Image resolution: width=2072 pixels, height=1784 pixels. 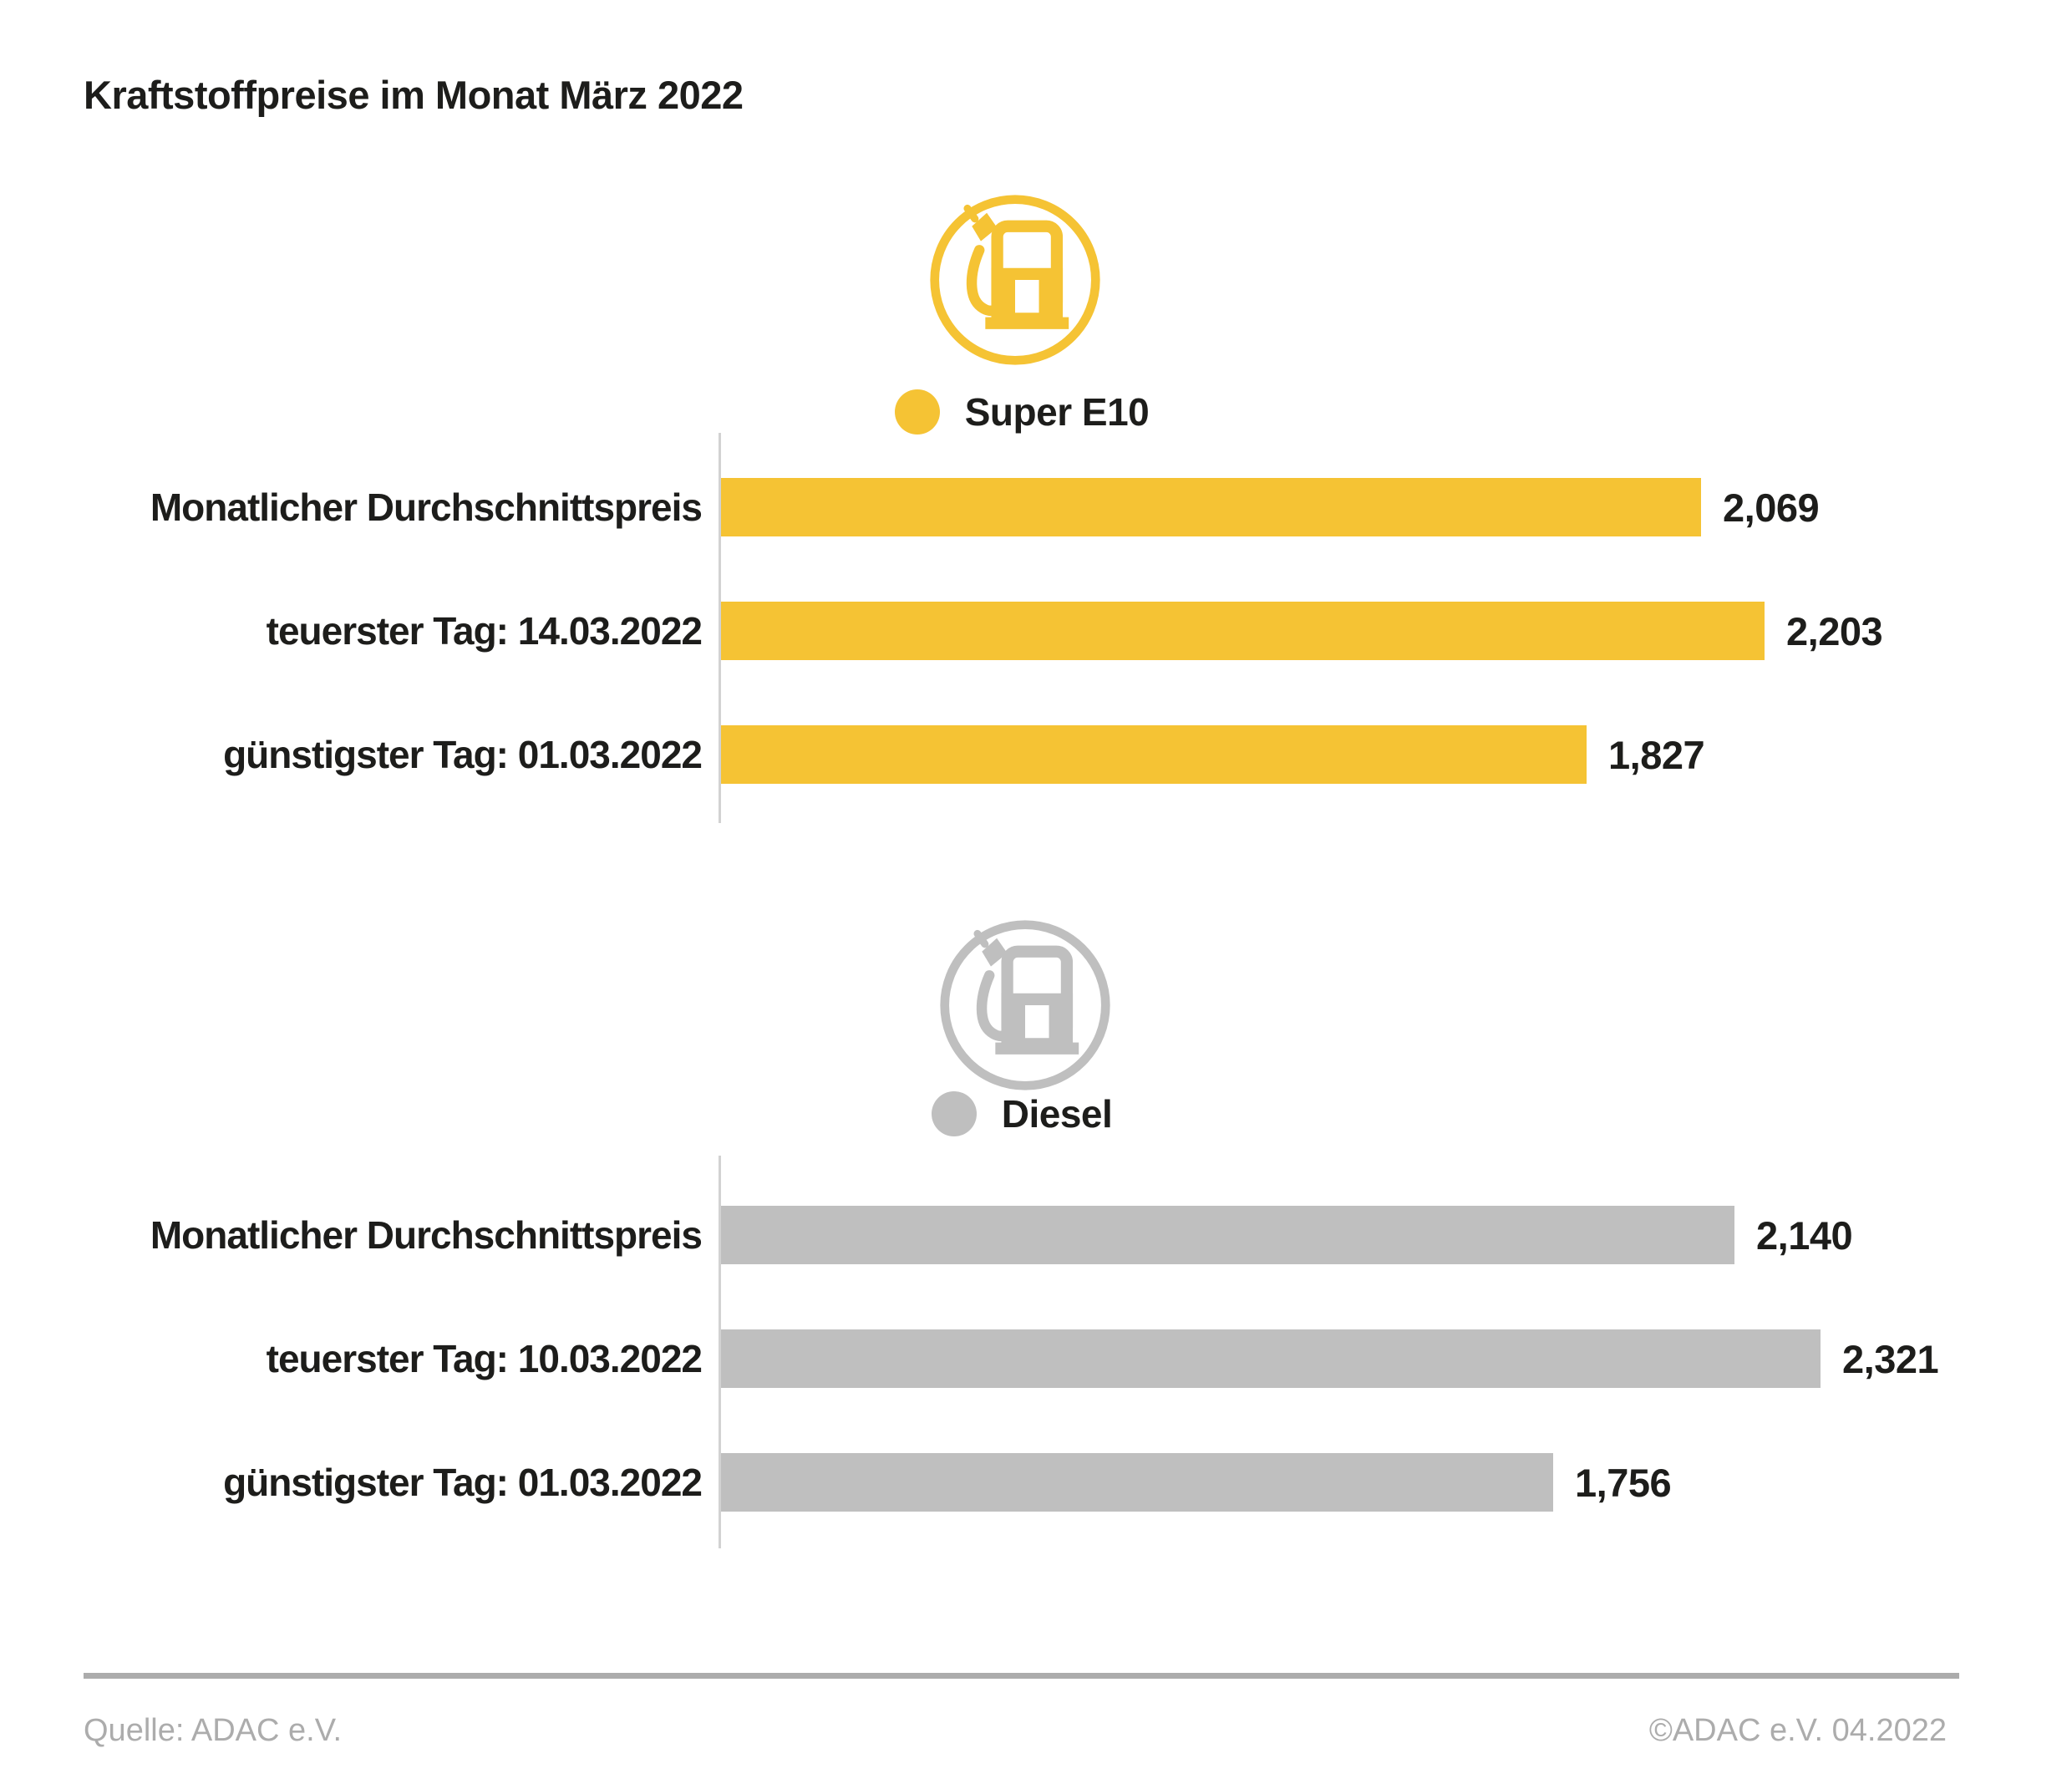 I want to click on legend-dot-diesel, so click(x=954, y=1113).